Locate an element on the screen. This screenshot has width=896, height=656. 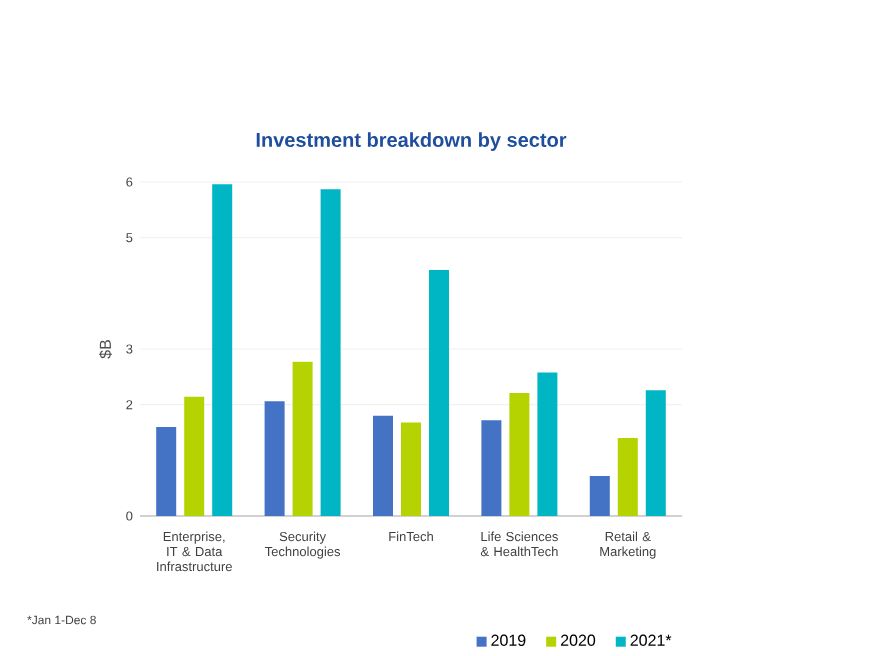
legend-label: 2019 is located at coordinates (508, 640).